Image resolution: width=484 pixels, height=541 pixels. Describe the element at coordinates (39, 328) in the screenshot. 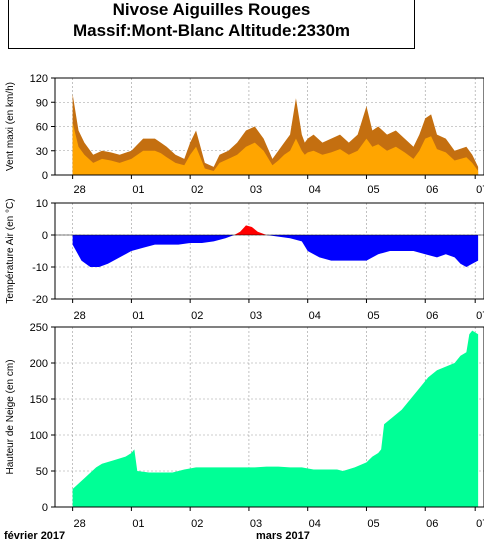

I see `y-tick-label: 250` at that location.